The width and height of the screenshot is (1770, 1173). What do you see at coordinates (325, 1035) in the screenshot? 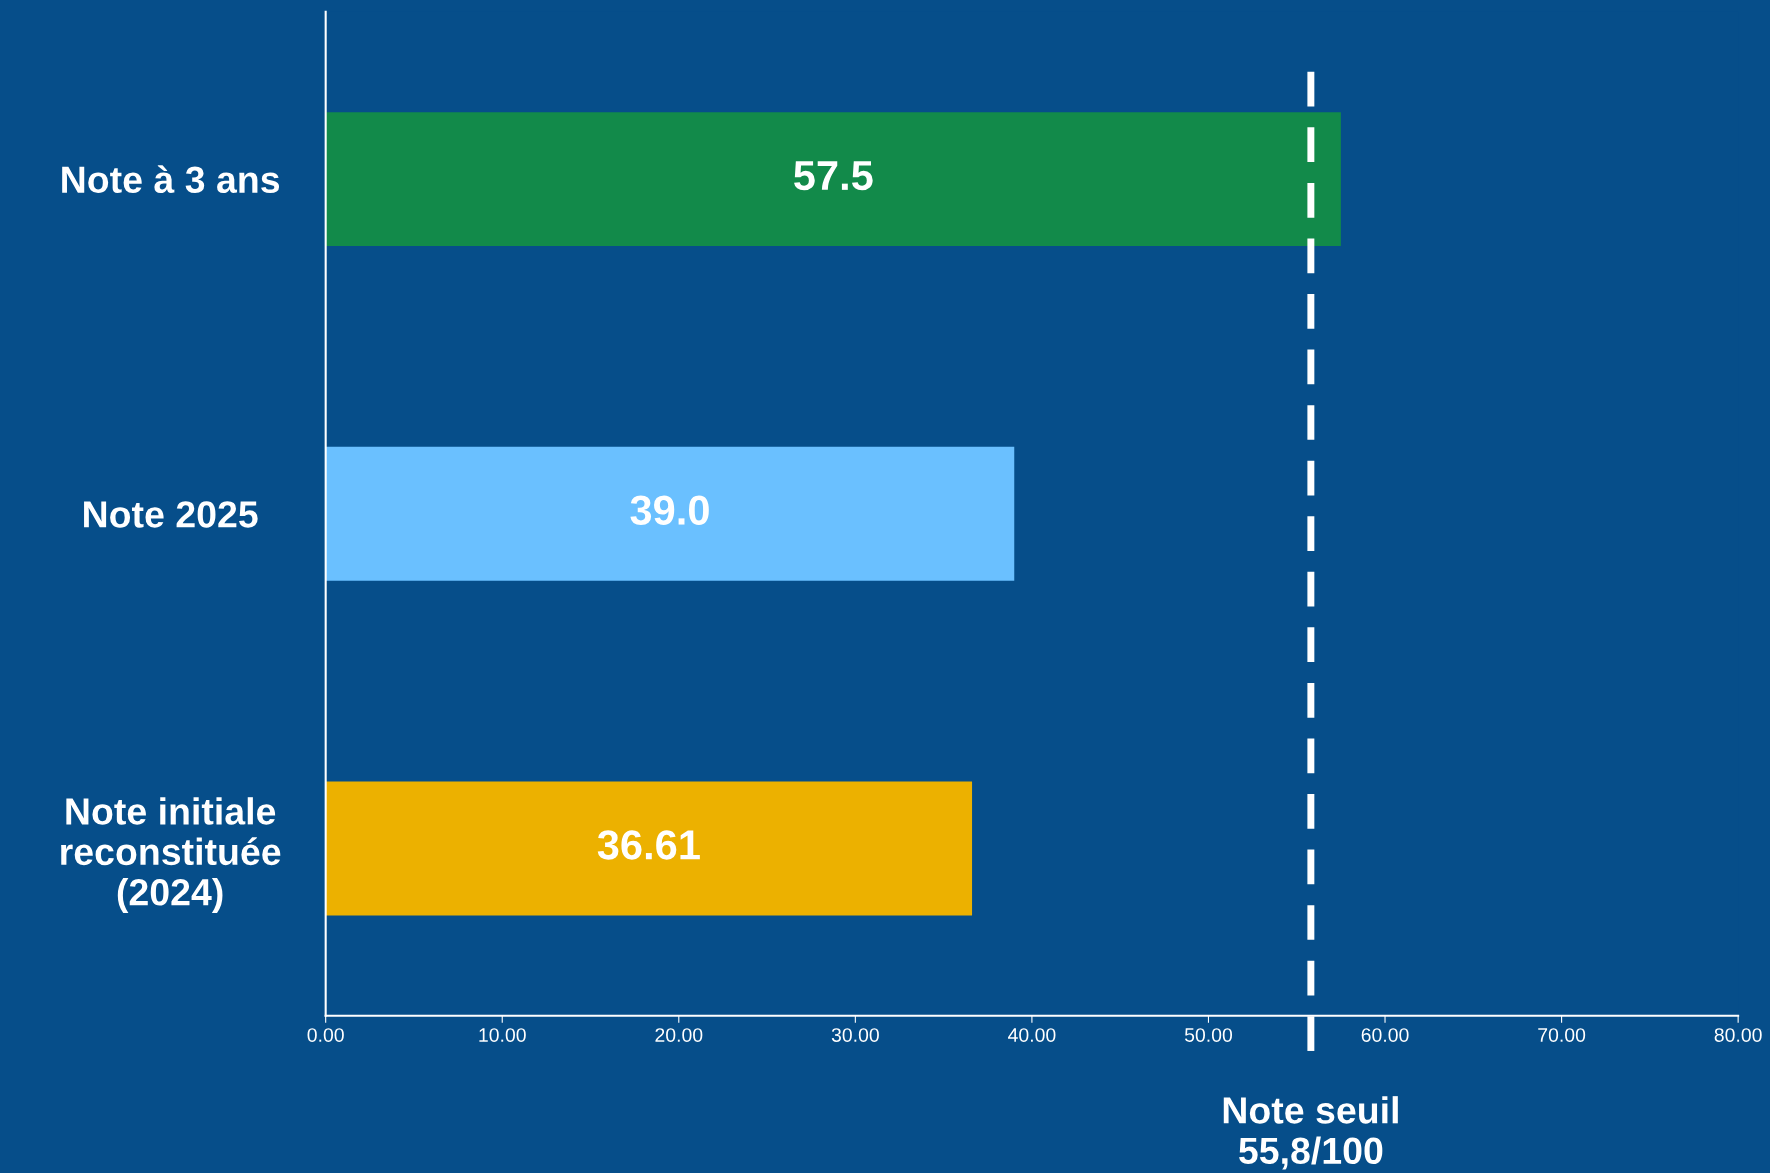
I see `x-tick-label: 0.00` at bounding box center [325, 1035].